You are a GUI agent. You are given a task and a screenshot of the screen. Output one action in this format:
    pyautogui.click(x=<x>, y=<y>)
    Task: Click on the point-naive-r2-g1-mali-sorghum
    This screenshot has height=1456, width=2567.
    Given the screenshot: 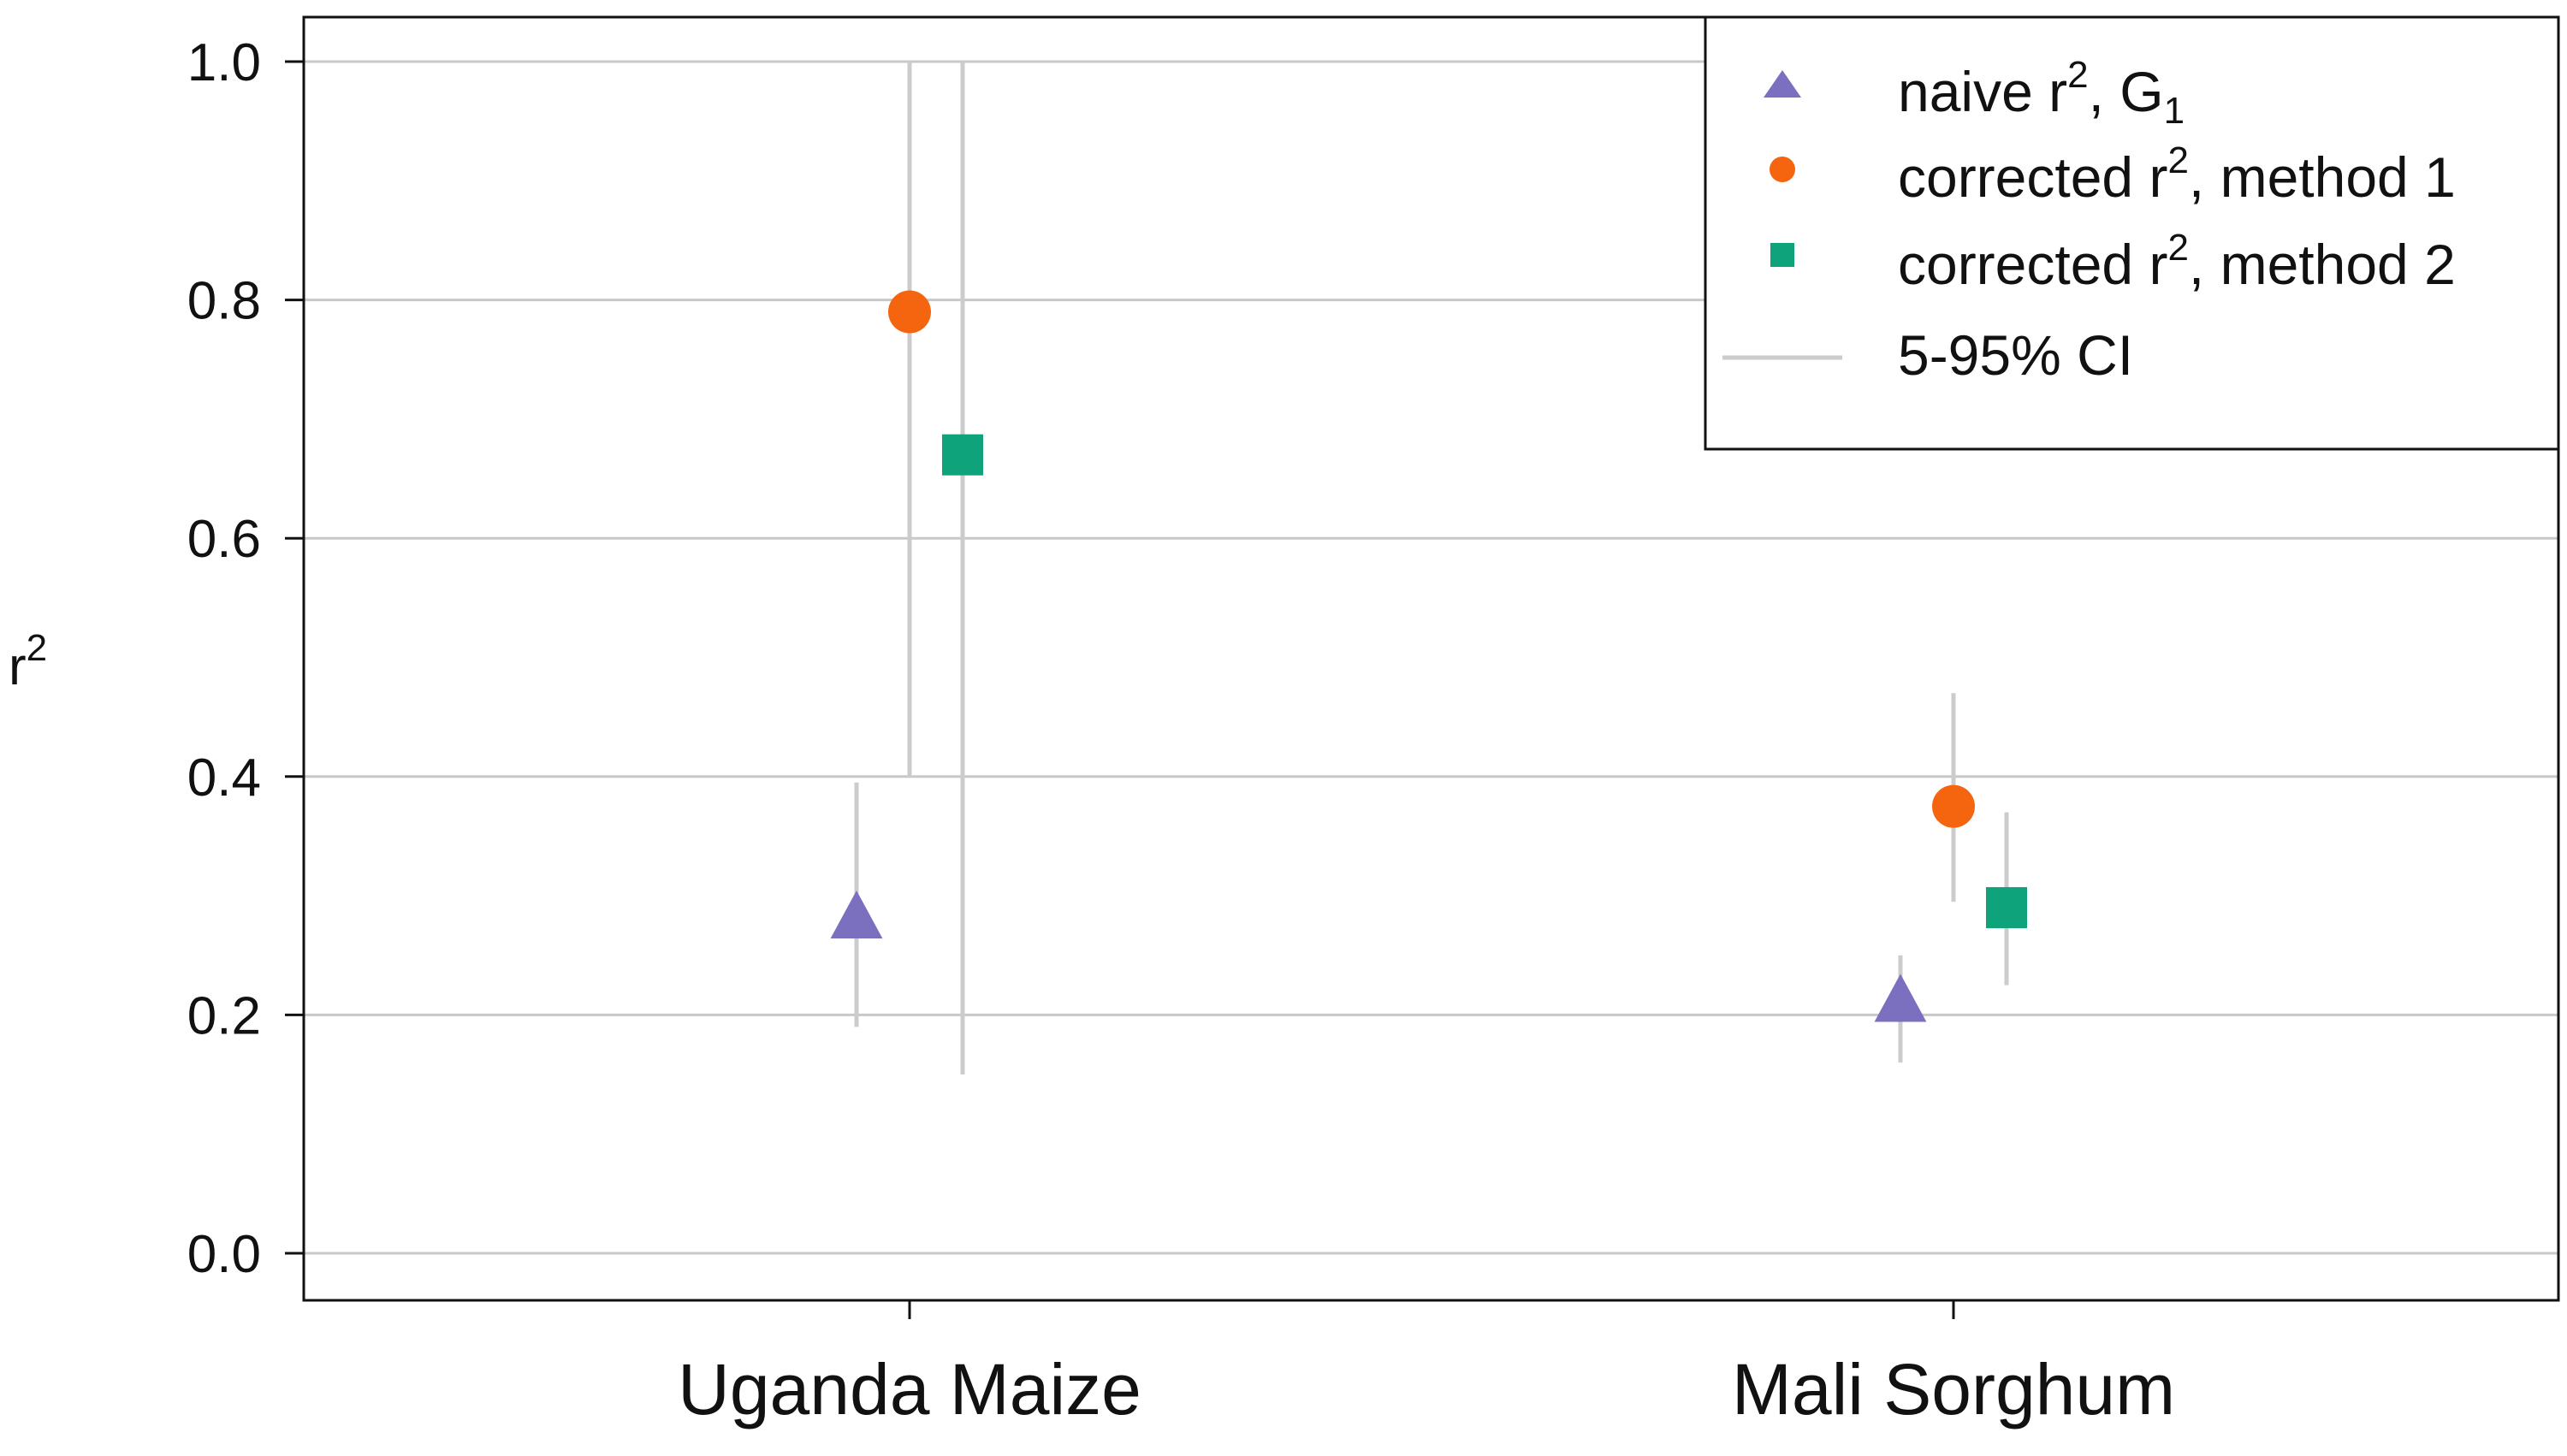 What is the action you would take?
    pyautogui.click(x=1900, y=998)
    